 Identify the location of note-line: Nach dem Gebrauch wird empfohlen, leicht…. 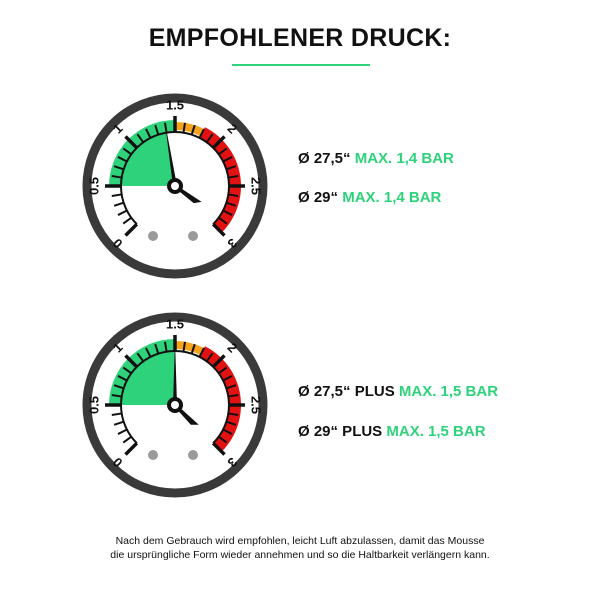
(300, 541).